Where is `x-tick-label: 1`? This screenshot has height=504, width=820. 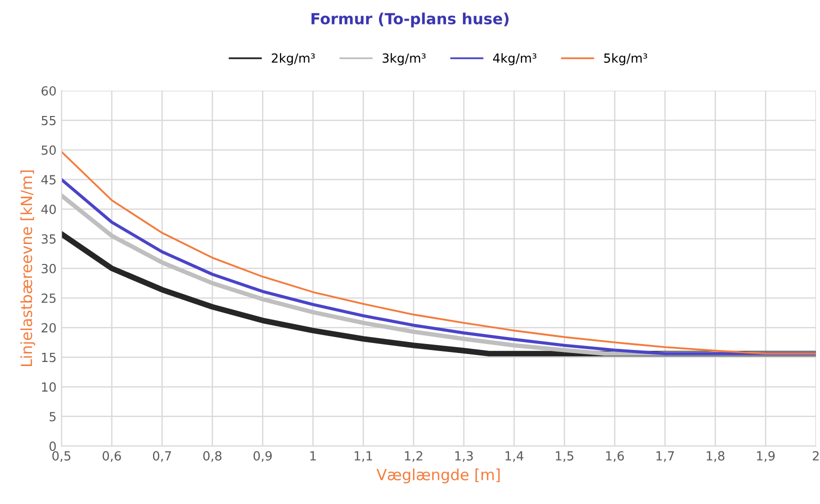
x-tick-label: 1 is located at coordinates (313, 455).